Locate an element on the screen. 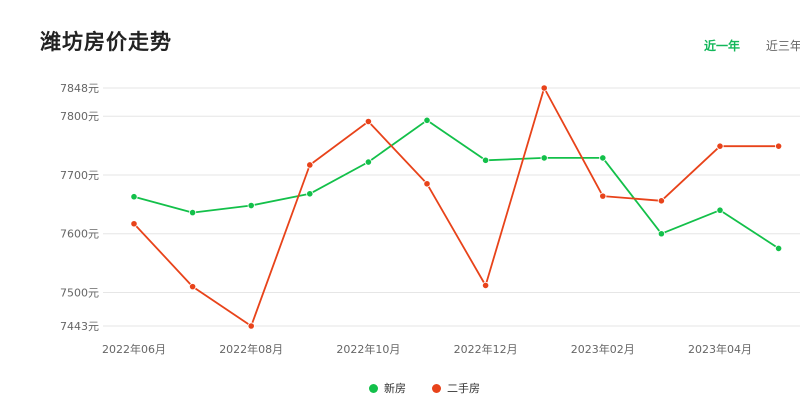  legend-swatch-new-house is located at coordinates (373, 388).